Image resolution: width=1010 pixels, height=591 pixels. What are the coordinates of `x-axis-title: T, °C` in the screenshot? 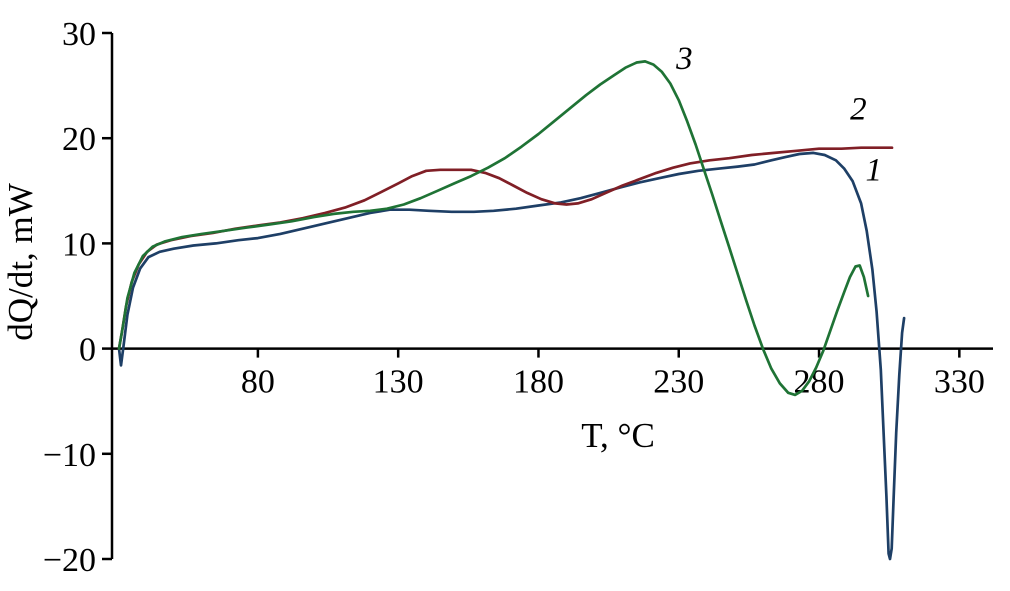 It's located at (618, 435).